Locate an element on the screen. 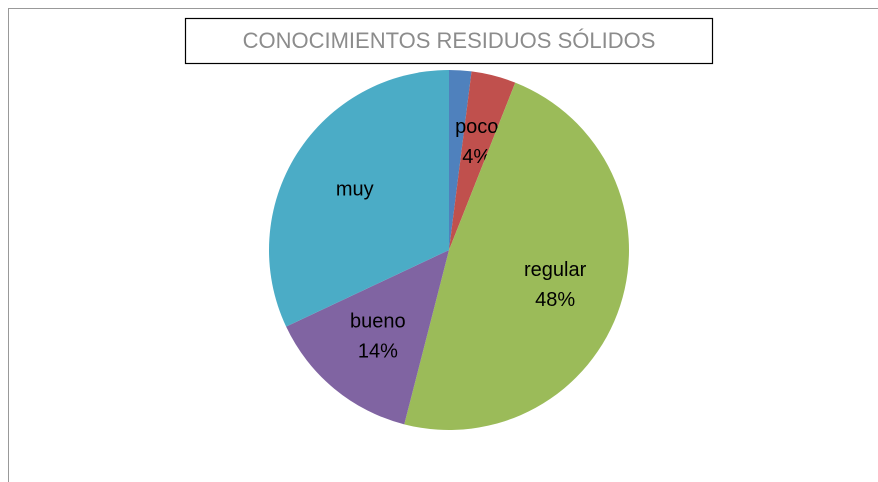 This screenshot has height=482, width=878. slice-label: muy is located at coordinates (355, 189).